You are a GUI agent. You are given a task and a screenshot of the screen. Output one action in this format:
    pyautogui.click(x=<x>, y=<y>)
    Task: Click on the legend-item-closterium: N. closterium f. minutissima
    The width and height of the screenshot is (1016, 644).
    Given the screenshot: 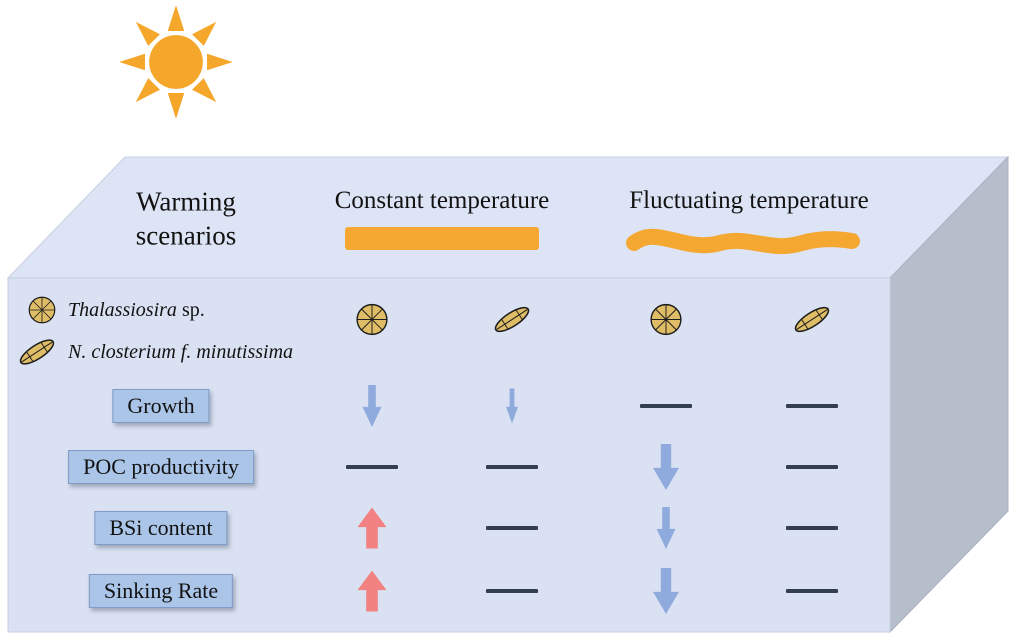 What is the action you would take?
    pyautogui.click(x=153, y=352)
    